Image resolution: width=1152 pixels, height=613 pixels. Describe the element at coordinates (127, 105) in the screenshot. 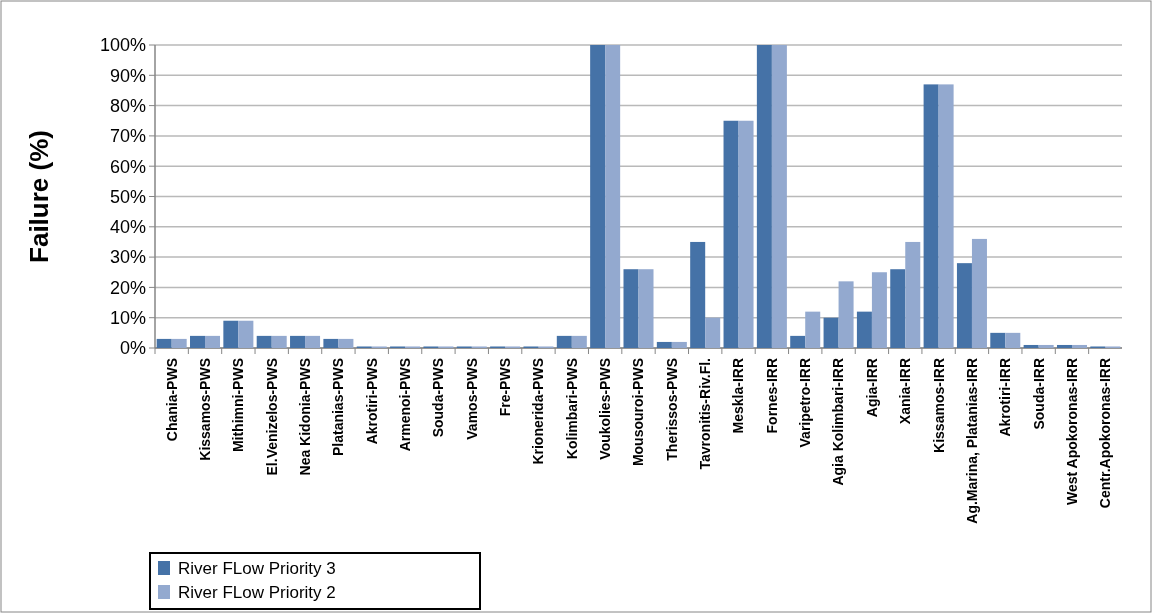

I see `y-tick-label: 80%` at that location.